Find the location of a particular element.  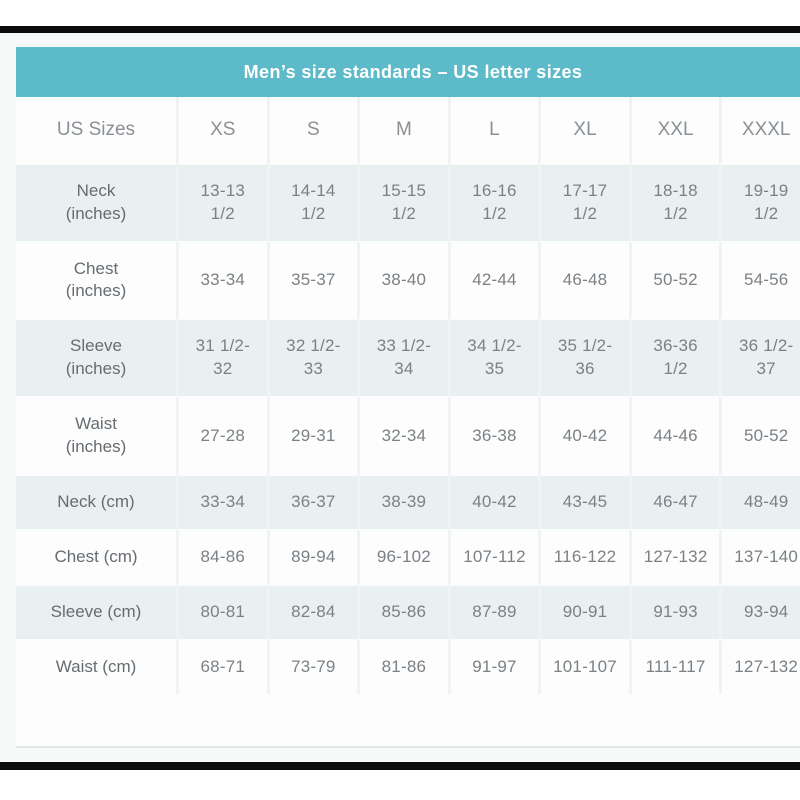

column-header-cell: M is located at coordinates (402, 130).